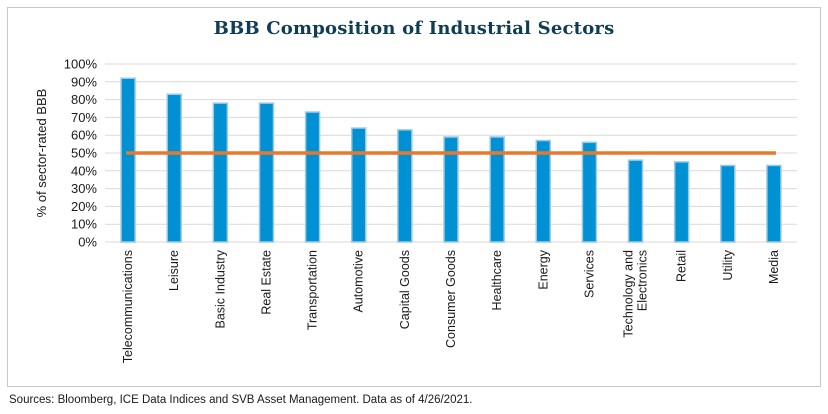  Describe the element at coordinates (81, 64) in the screenshot. I see `y-tick-label: 100%` at that location.